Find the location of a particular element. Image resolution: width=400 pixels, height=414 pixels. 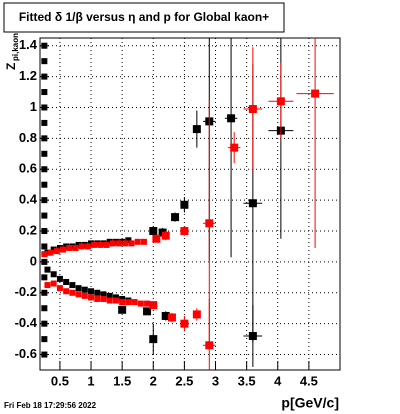

y-tick-label: 0.6 is located at coordinates (28, 168).